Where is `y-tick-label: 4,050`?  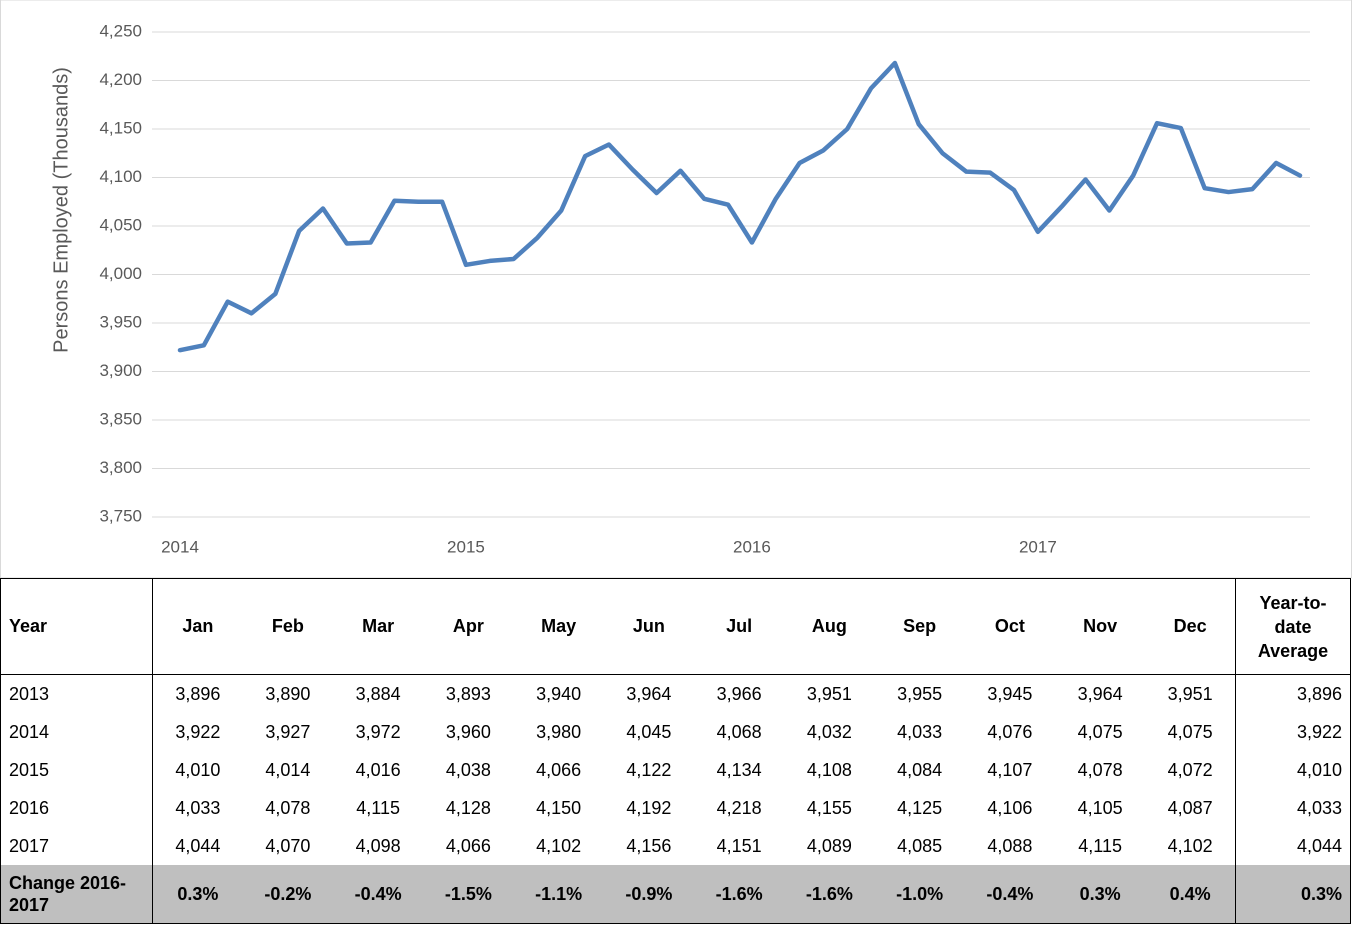 y-tick-label: 4,050 is located at coordinates (120, 224).